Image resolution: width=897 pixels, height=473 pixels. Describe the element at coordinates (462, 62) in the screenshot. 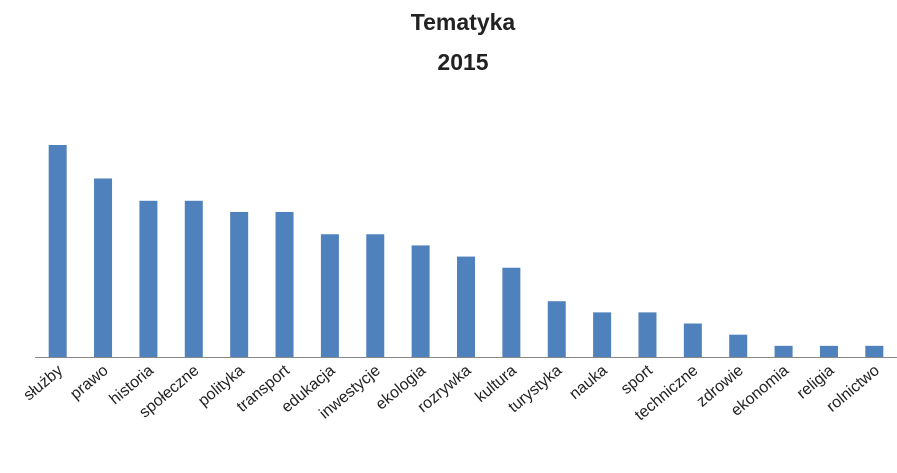

I see `chart-subtitle: 2015` at that location.